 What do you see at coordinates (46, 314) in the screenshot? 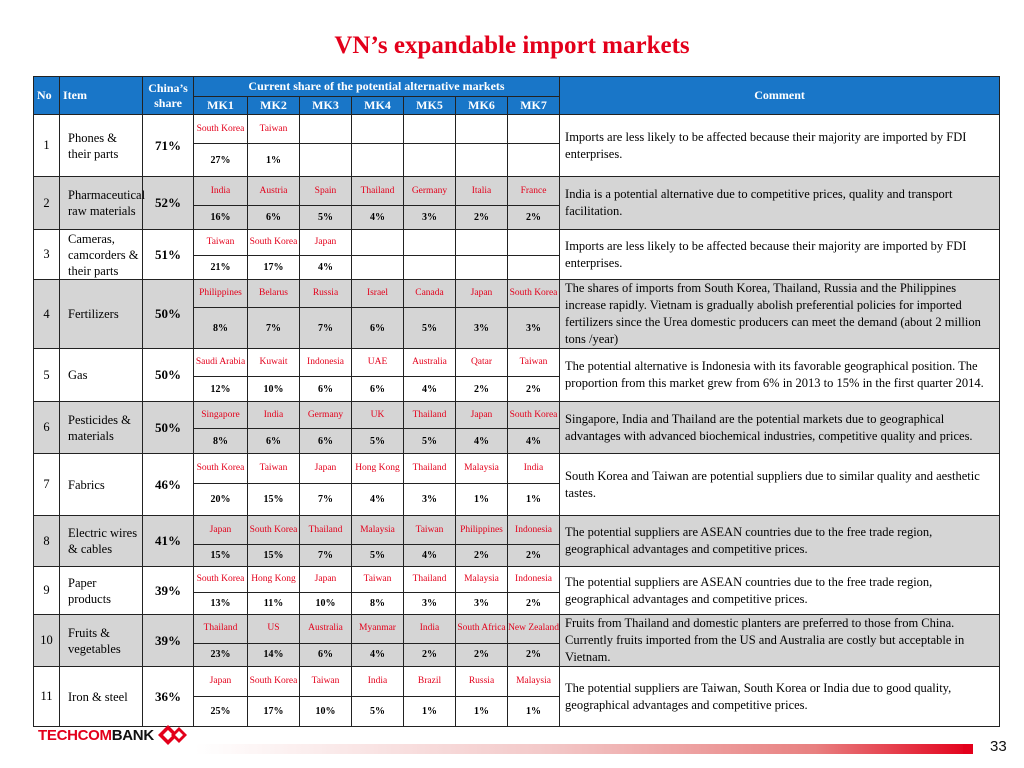
I see `row-number: 4` at bounding box center [46, 314].